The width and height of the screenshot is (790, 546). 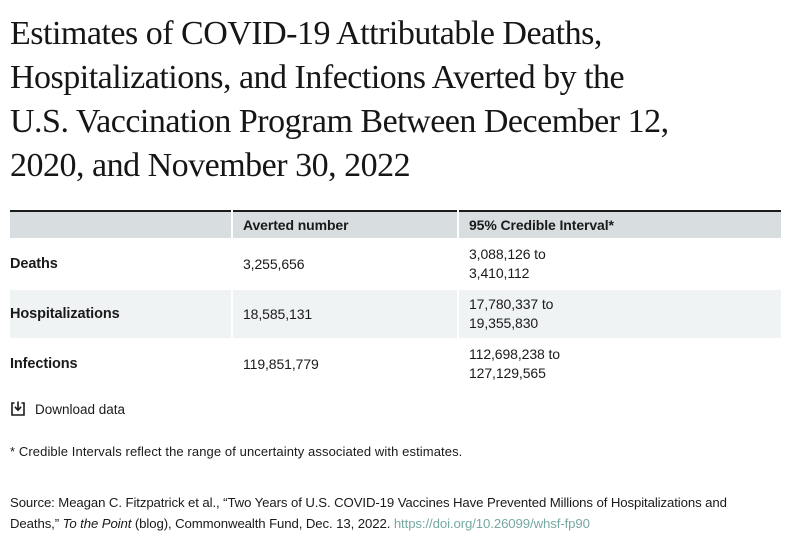 What do you see at coordinates (80, 409) in the screenshot?
I see `download-data-label: Download data` at bounding box center [80, 409].